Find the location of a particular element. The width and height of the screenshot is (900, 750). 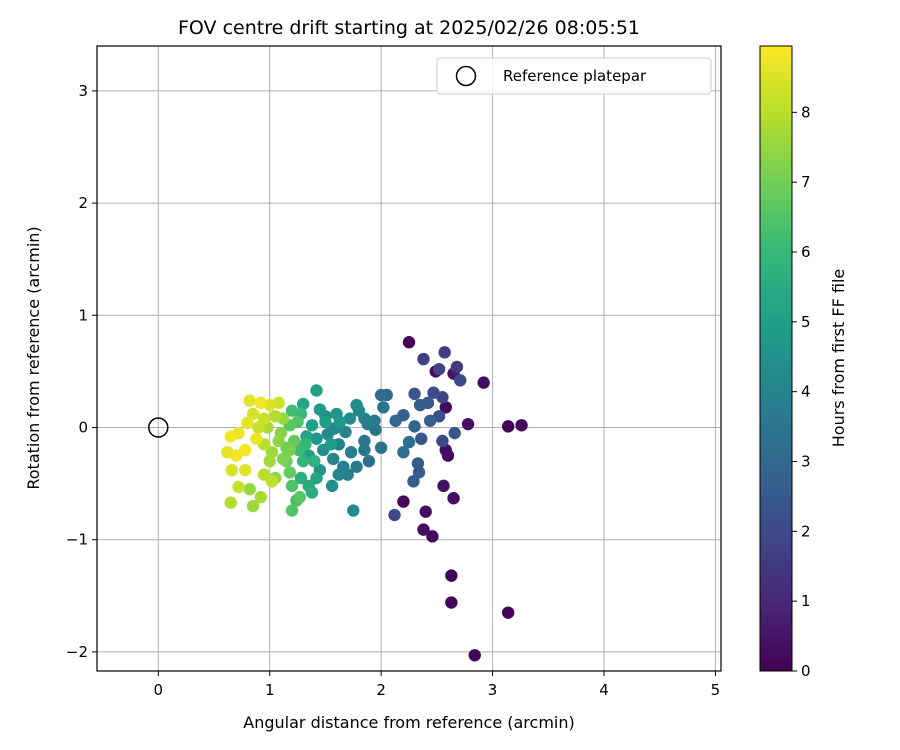

x-axis-label: Angular distance from reference (arcmin) is located at coordinates (408, 722).